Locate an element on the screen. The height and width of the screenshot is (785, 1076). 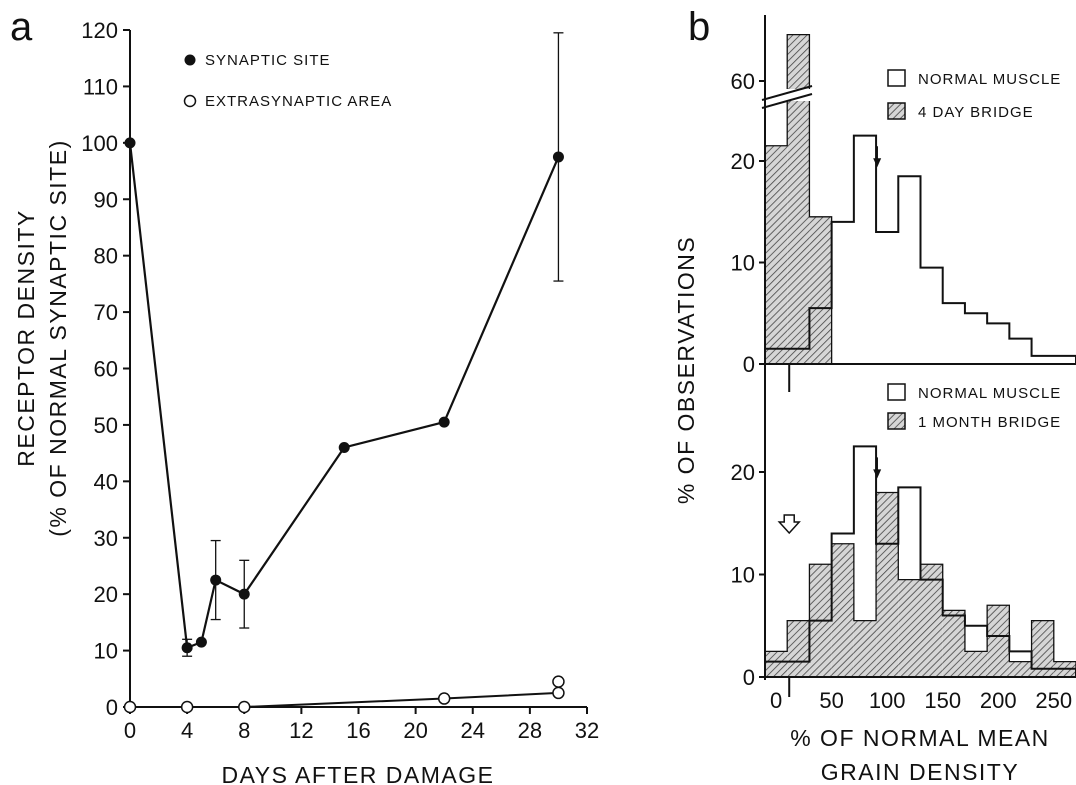
panel-a-label: a is located at coordinates (21, 27).